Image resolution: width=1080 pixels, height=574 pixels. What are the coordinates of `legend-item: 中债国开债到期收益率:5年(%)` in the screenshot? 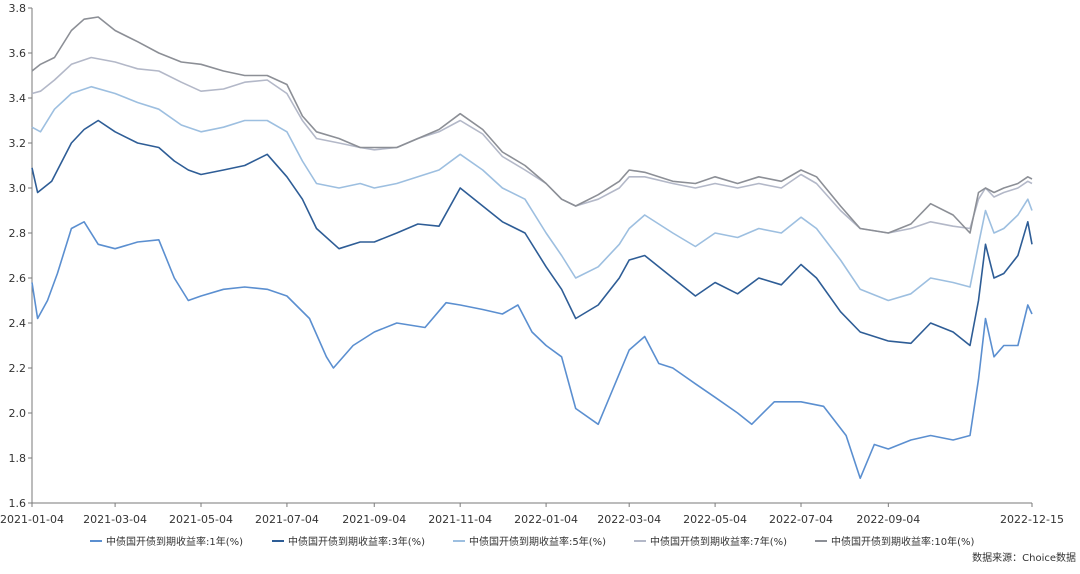 It's located at (529, 541).